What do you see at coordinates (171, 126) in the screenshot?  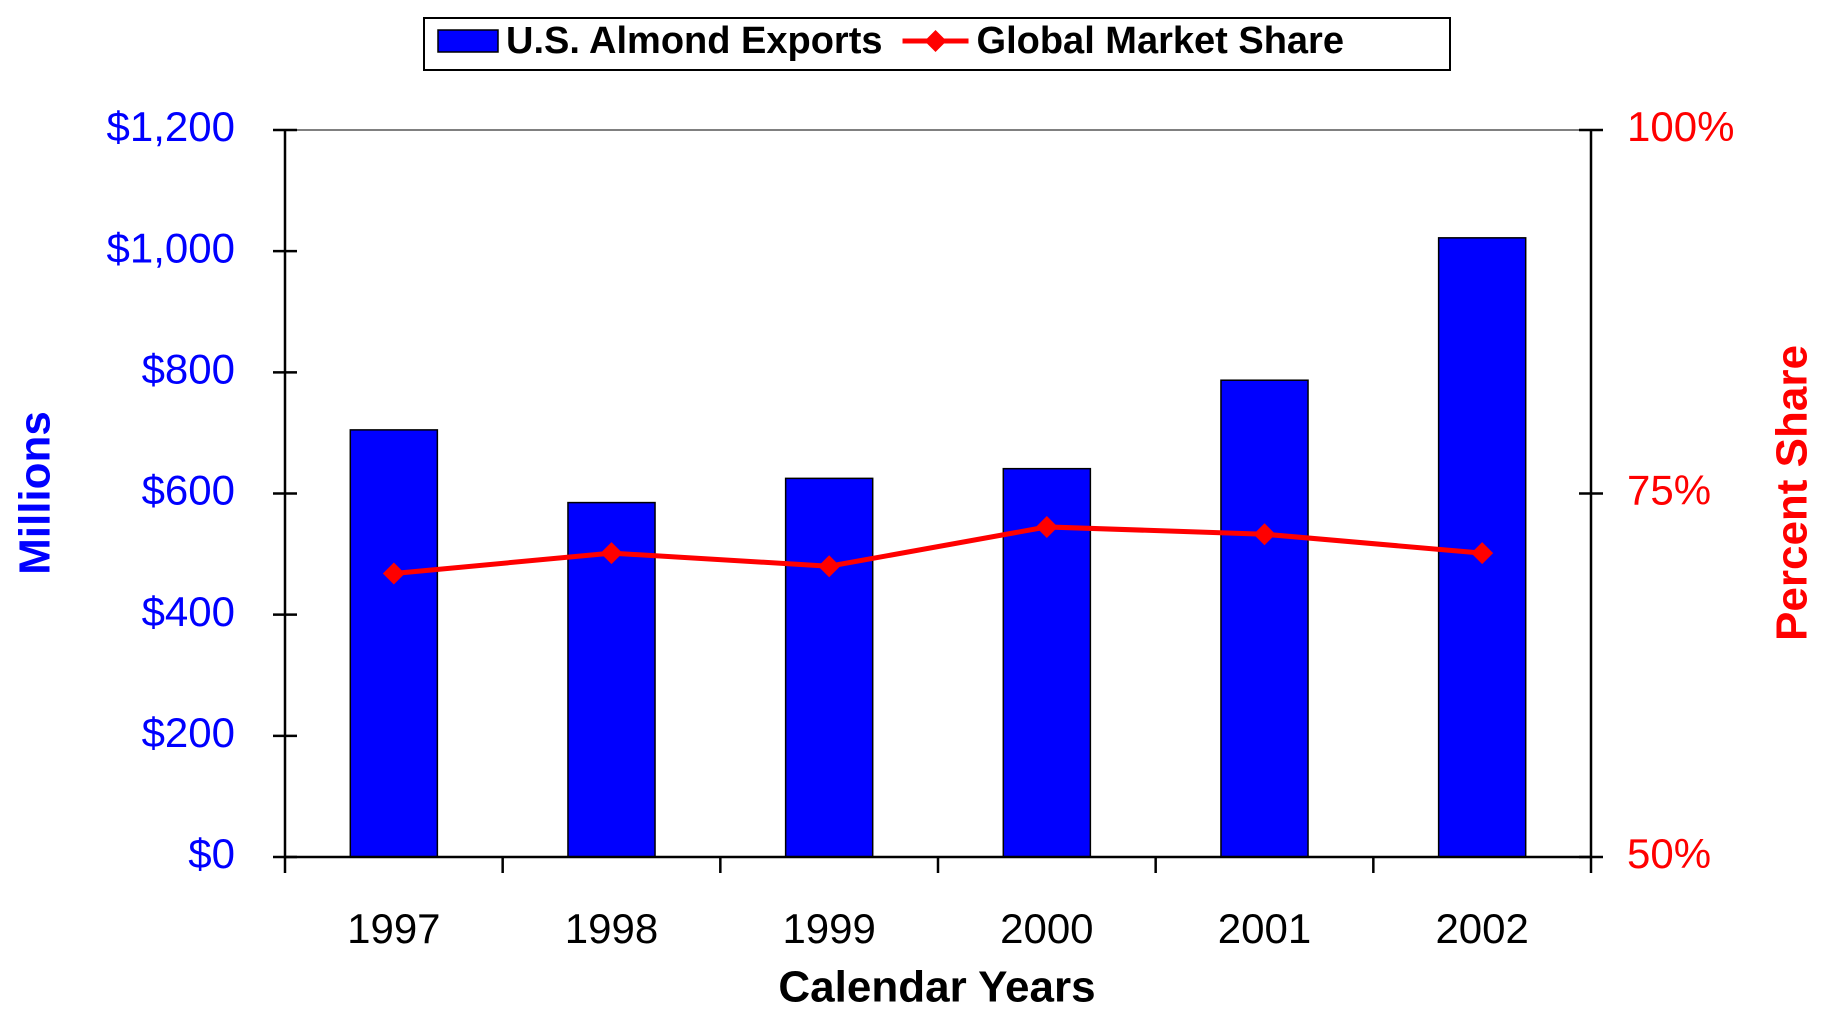 I see `y-tick-label: $1,200` at bounding box center [171, 126].